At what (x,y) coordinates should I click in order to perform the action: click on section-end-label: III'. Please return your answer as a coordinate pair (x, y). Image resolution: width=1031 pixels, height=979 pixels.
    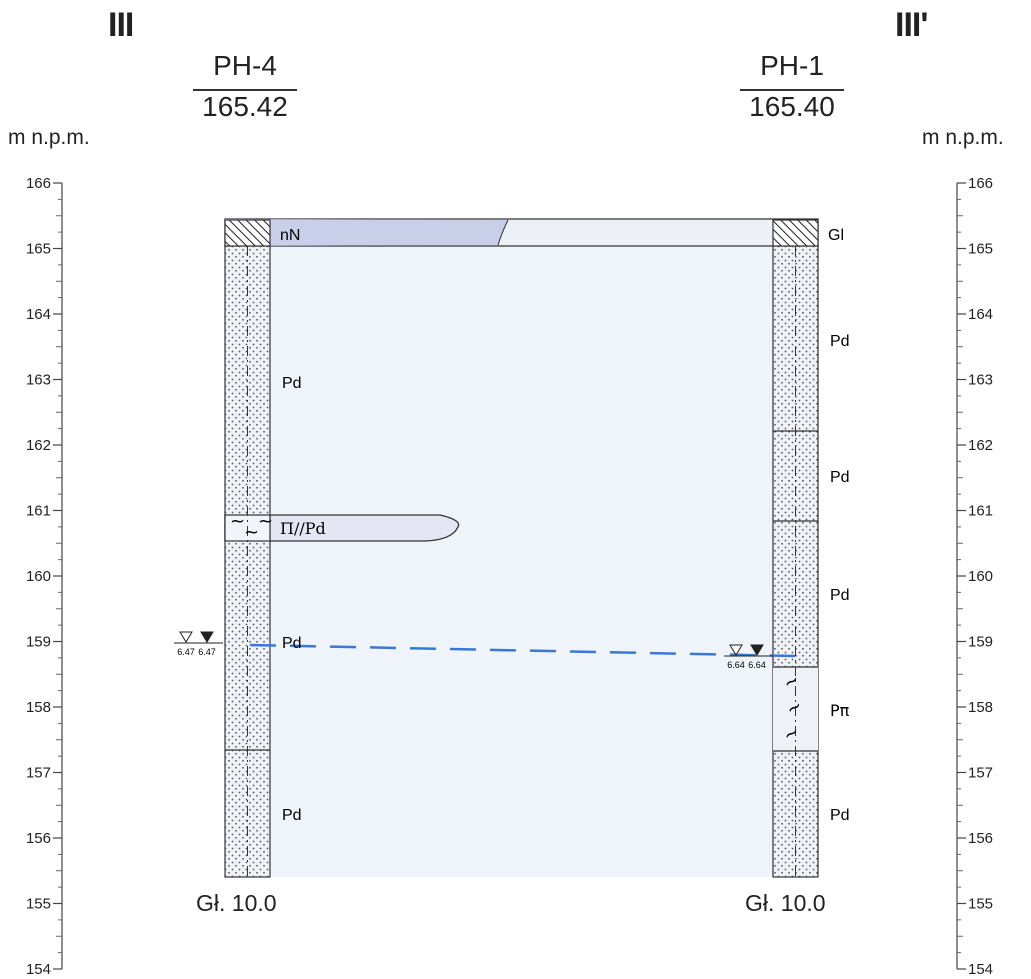
    Looking at the image, I should click on (911, 25).